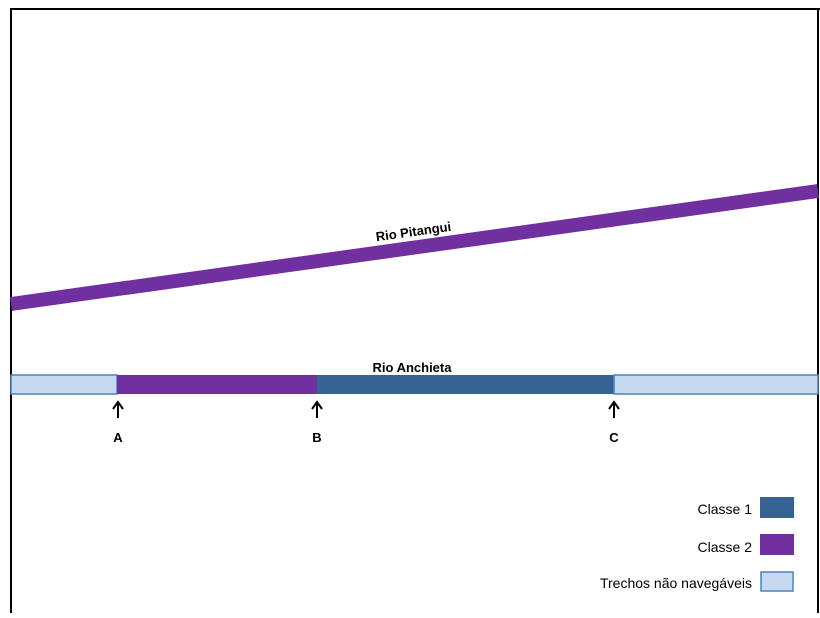 This screenshot has width=820, height=618. I want to click on point-b-label: B, so click(316, 437).